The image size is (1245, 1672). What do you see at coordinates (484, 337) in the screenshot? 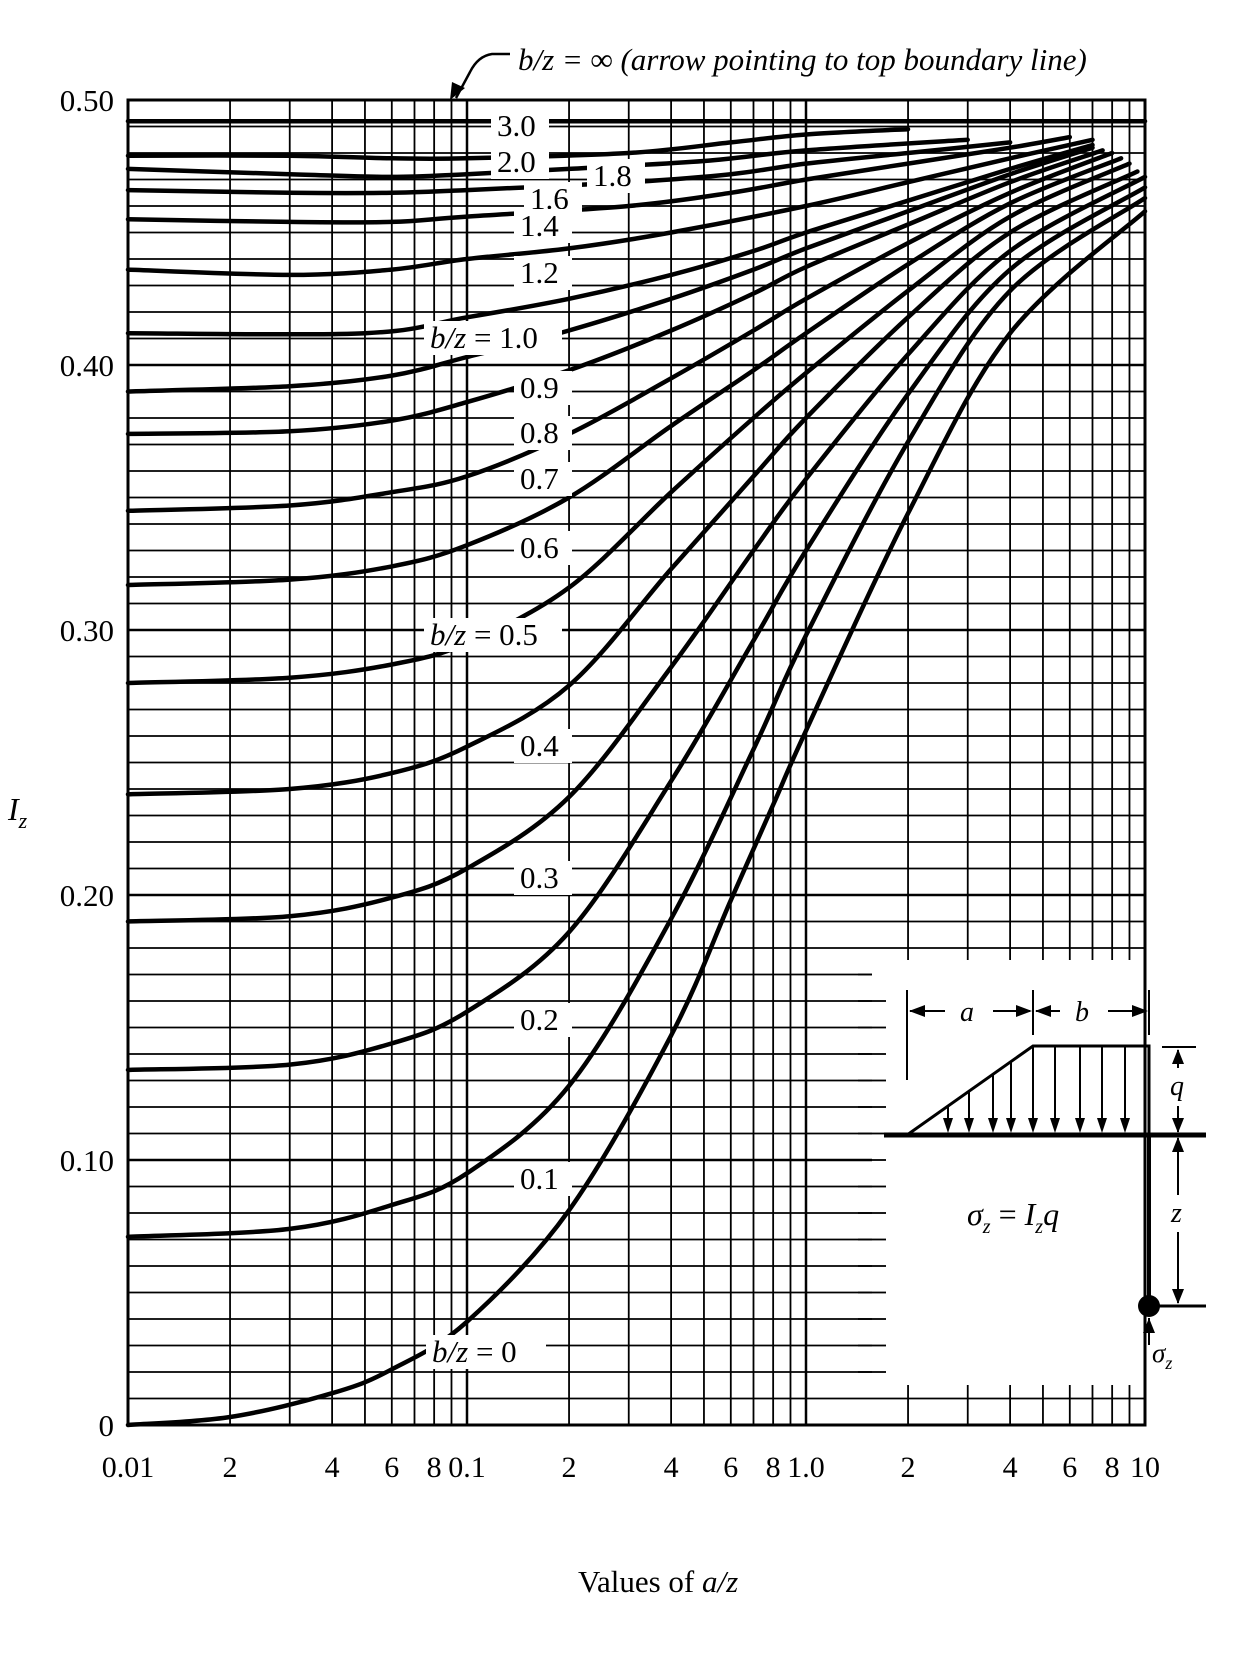
I see `curve-label: b/z = 1.0` at bounding box center [484, 337].